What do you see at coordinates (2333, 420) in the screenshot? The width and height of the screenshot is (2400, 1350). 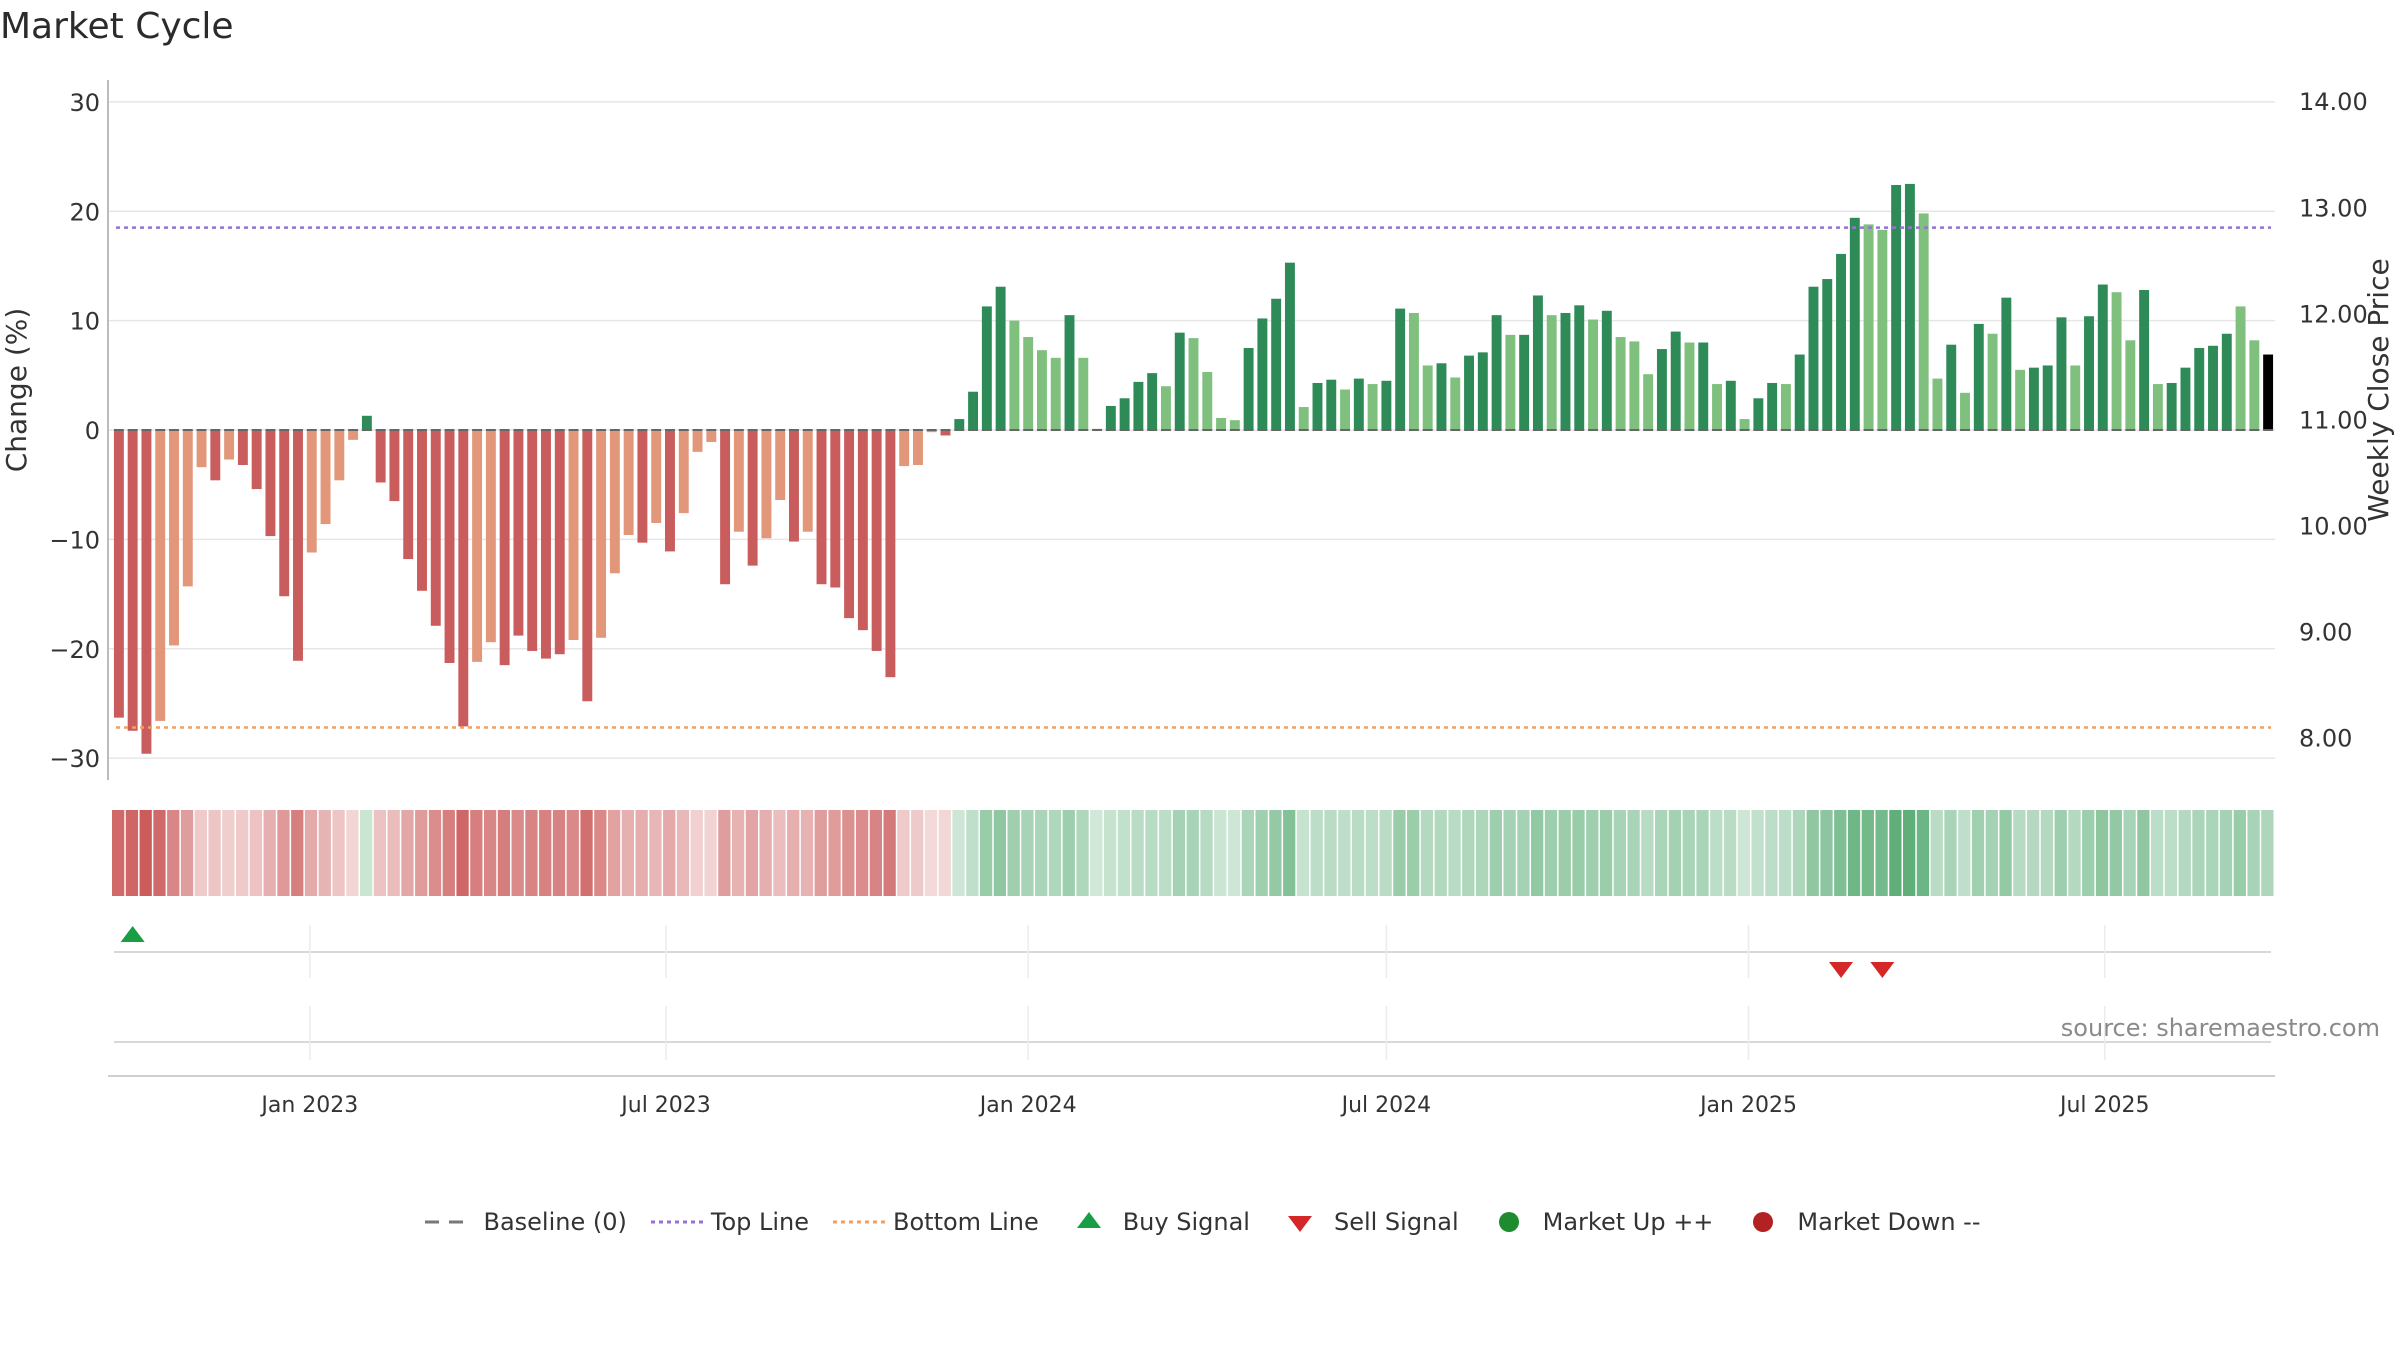 I see `y-right-tick-label: 11.00` at bounding box center [2333, 420].